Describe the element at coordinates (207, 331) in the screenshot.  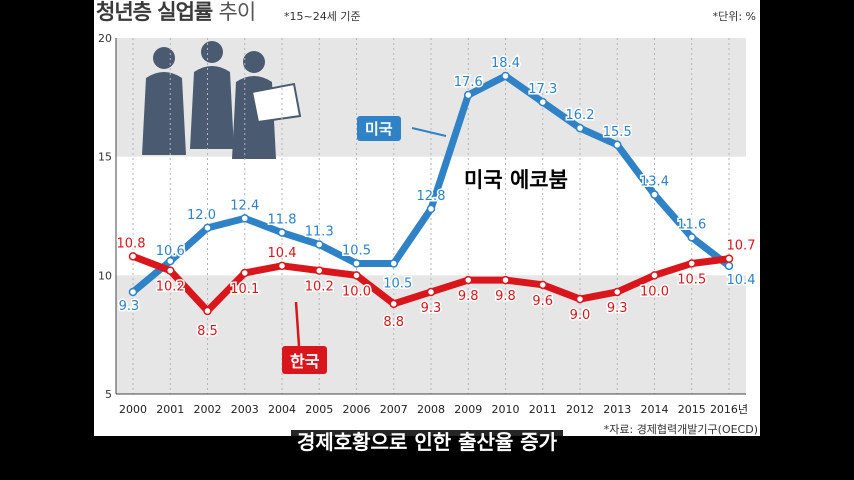
I see `data-label-kr: 8.5` at that location.